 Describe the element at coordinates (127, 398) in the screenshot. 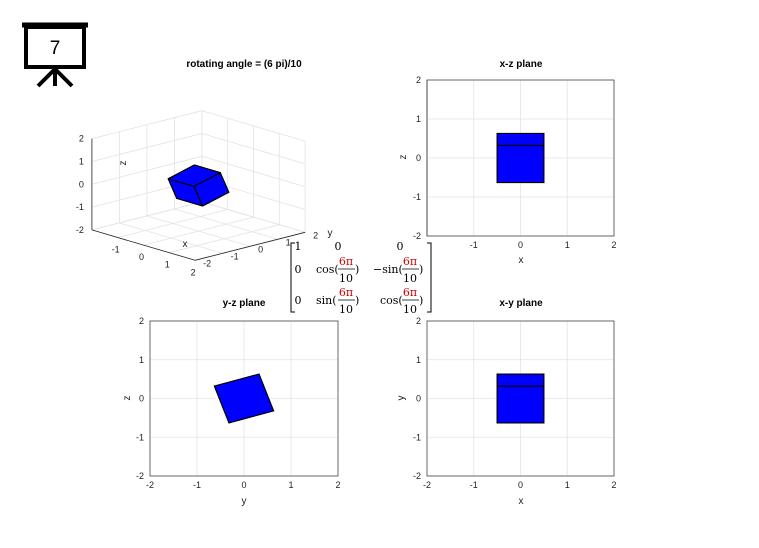

I see `axis-label-y-yz: z` at that location.